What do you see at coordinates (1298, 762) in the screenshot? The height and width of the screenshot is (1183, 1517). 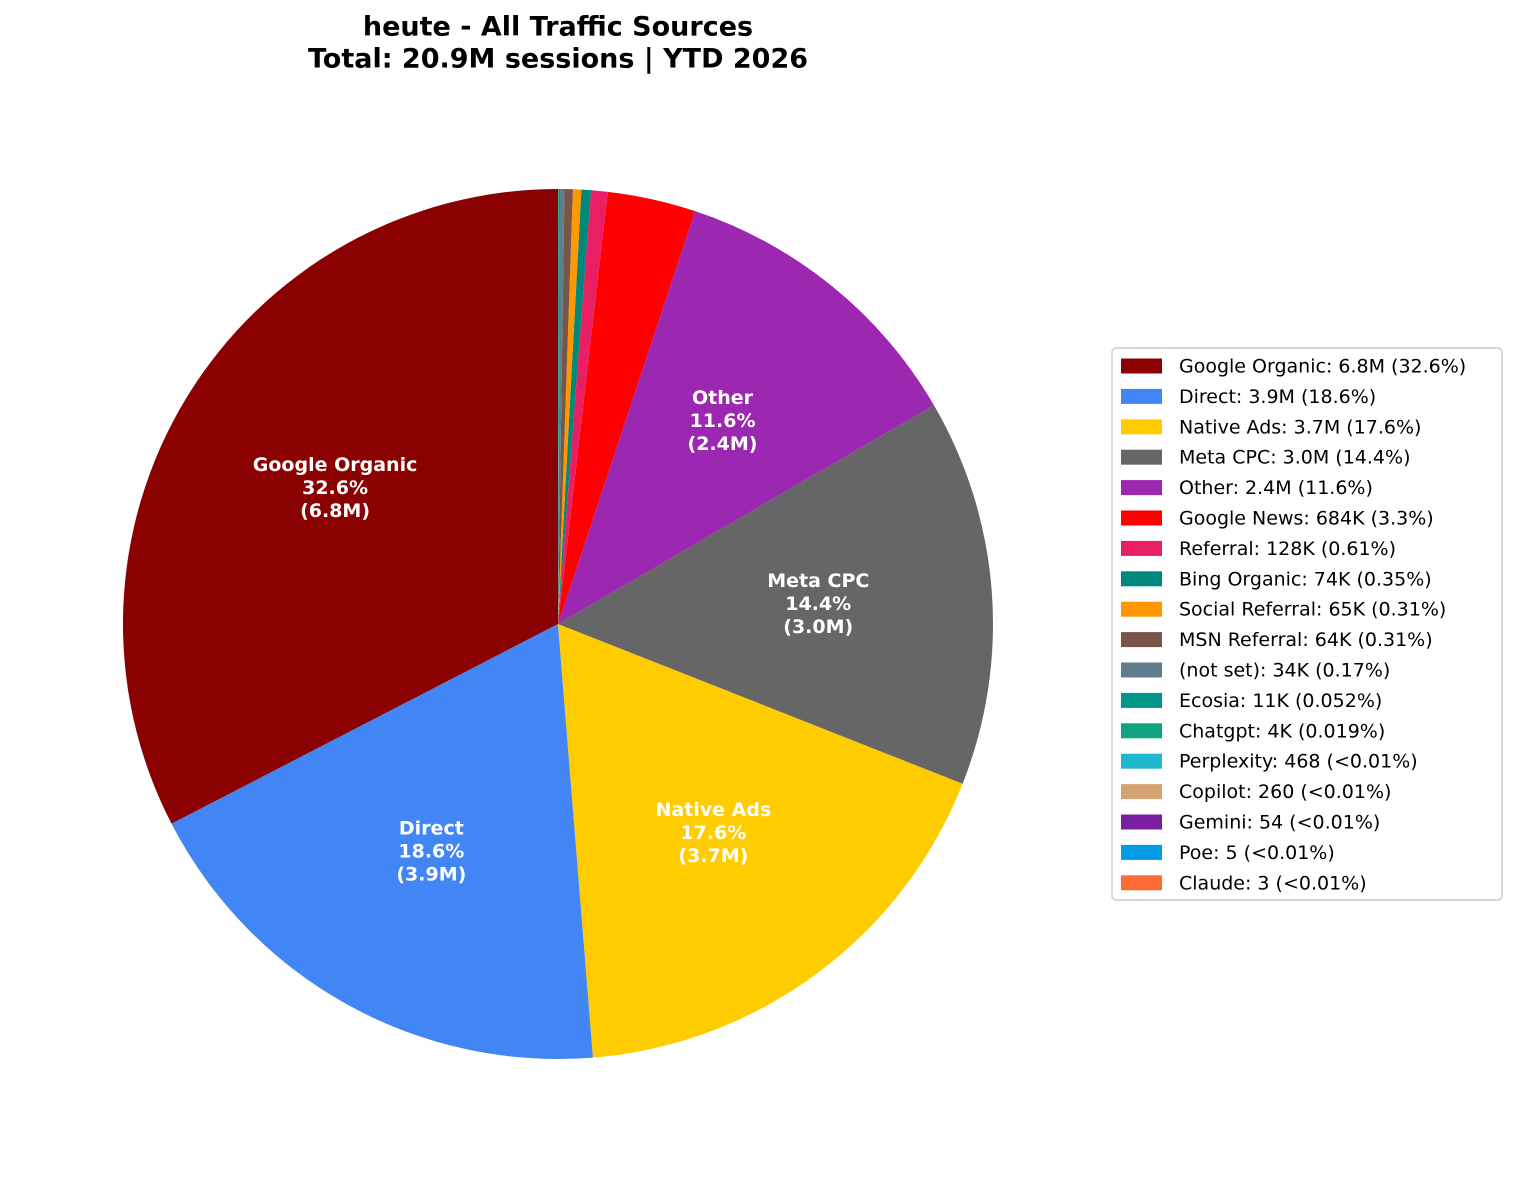 I see `legend-label: Perplexity: 468 (<0.01%)` at bounding box center [1298, 762].